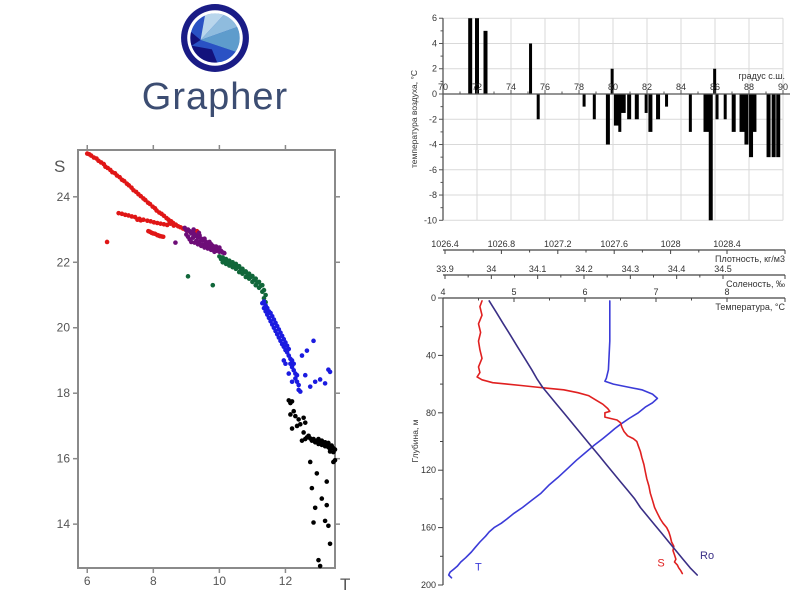 Image resolution: width=800 pixels, height=600 pixels. Describe the element at coordinates (434, 69) in the screenshot. I see `svg-text: 2` at that location.